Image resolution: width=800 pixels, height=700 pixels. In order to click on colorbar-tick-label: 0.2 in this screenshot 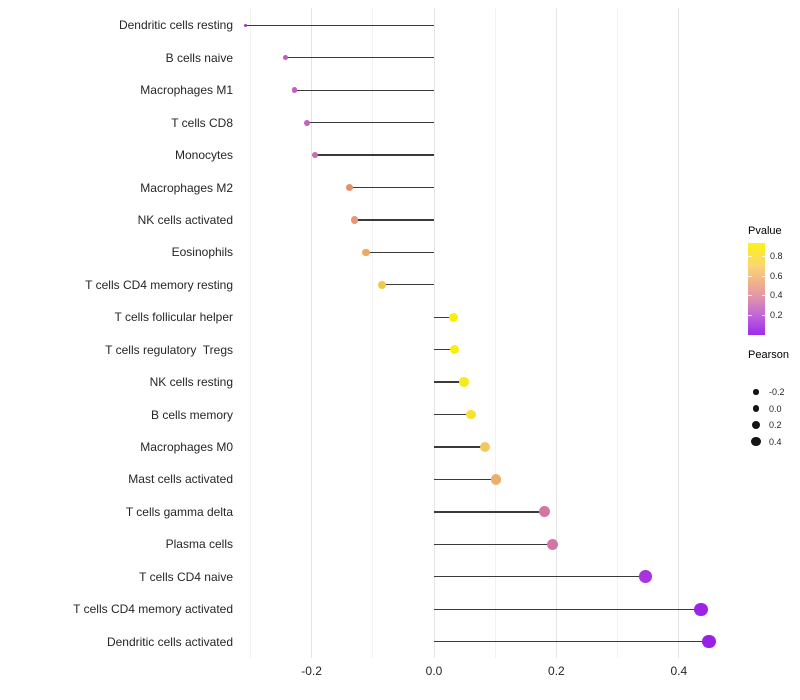, I will do `click(776, 315)`.